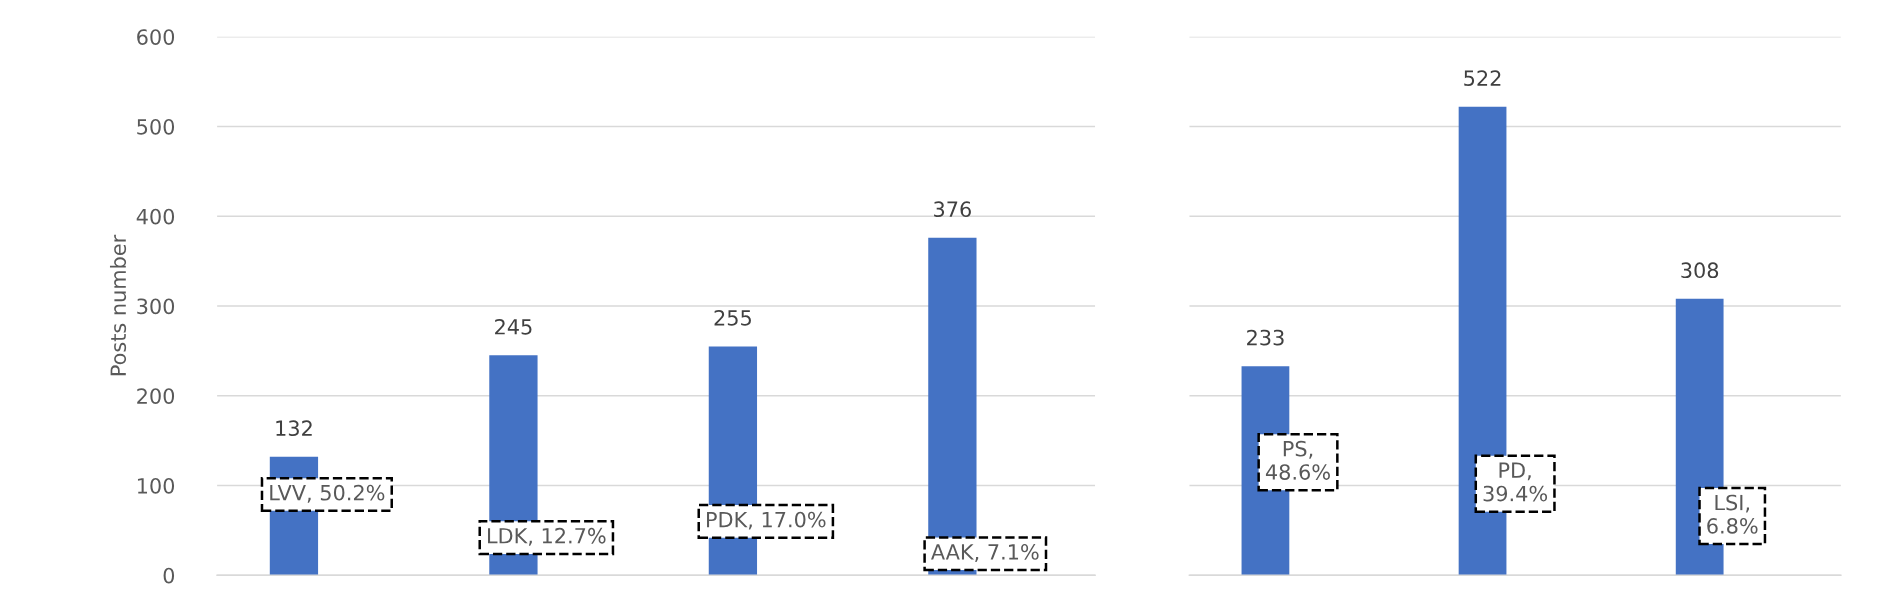 This screenshot has height=612, width=1888. I want to click on data-label: 245, so click(513, 326).